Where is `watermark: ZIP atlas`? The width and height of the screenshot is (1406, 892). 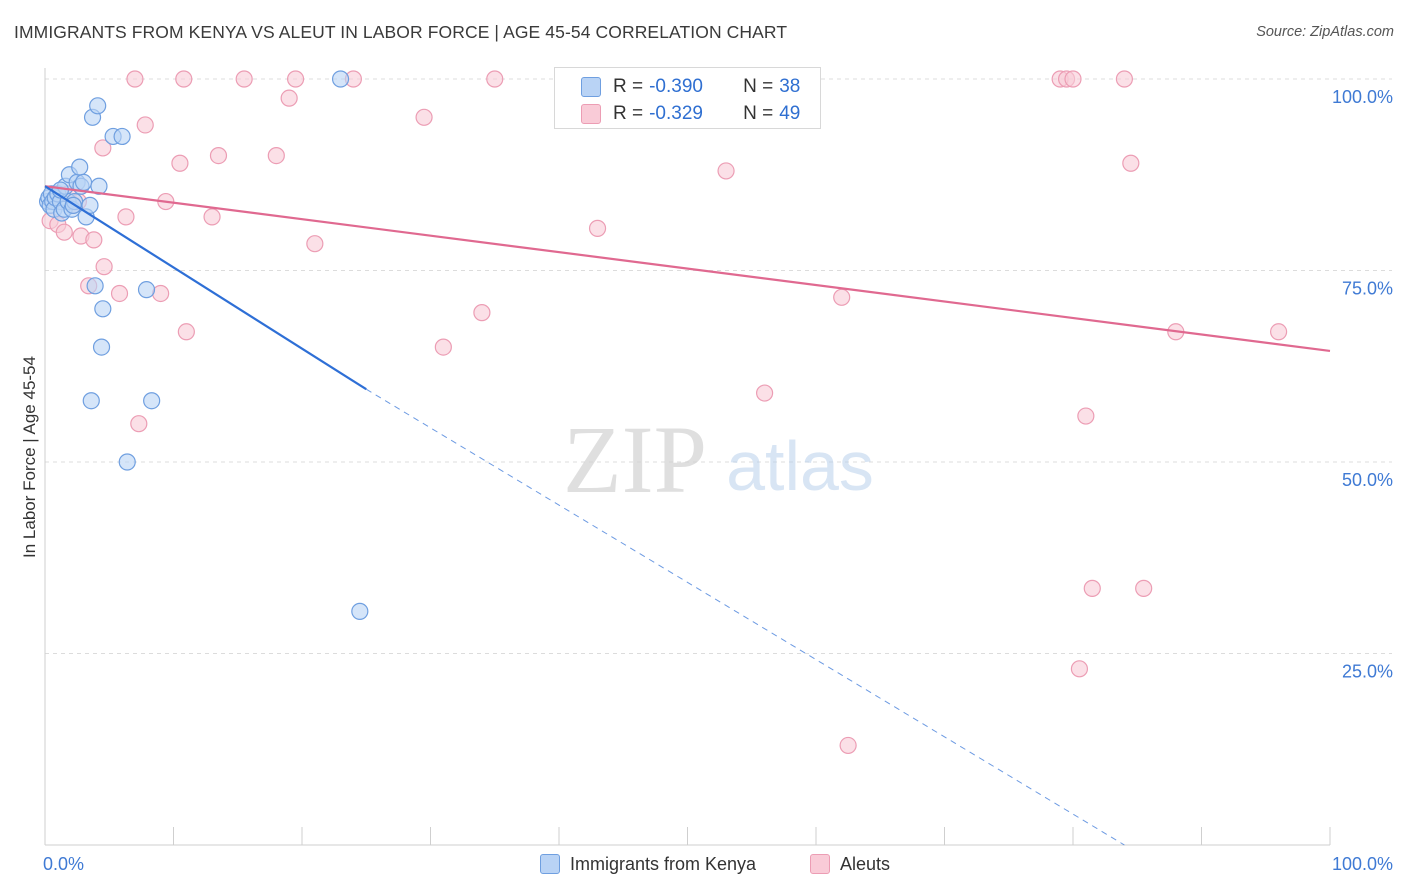
watermark: ZIP atlas is located at coordinates (718, 459).